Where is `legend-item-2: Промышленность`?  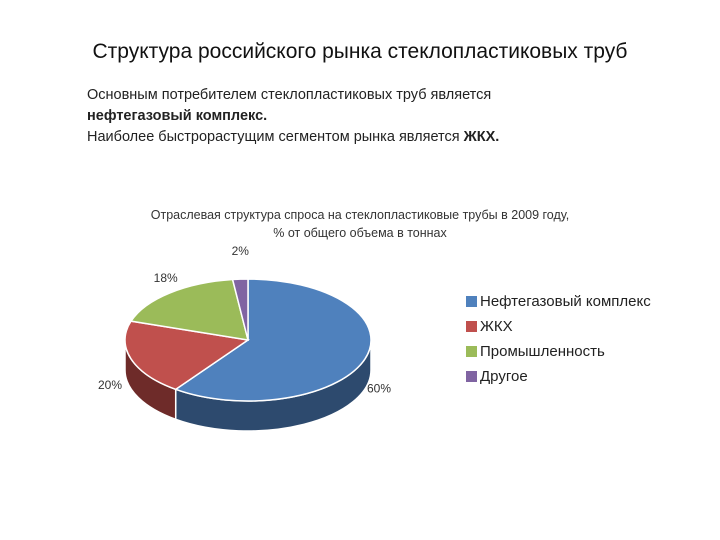 legend-item-2: Промышленность is located at coordinates (558, 351).